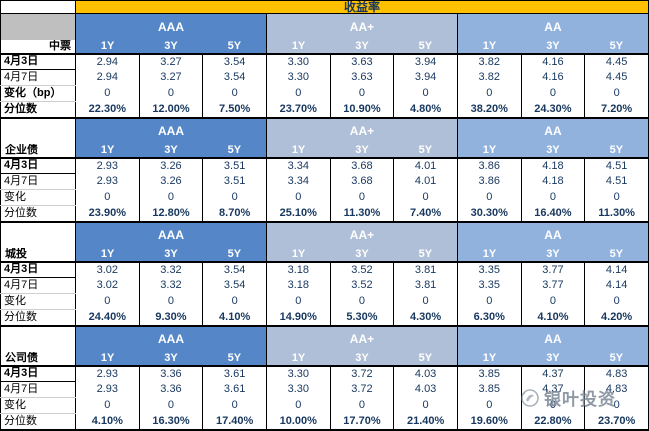  I want to click on rating-header-aaplus: AA+, so click(361, 234).